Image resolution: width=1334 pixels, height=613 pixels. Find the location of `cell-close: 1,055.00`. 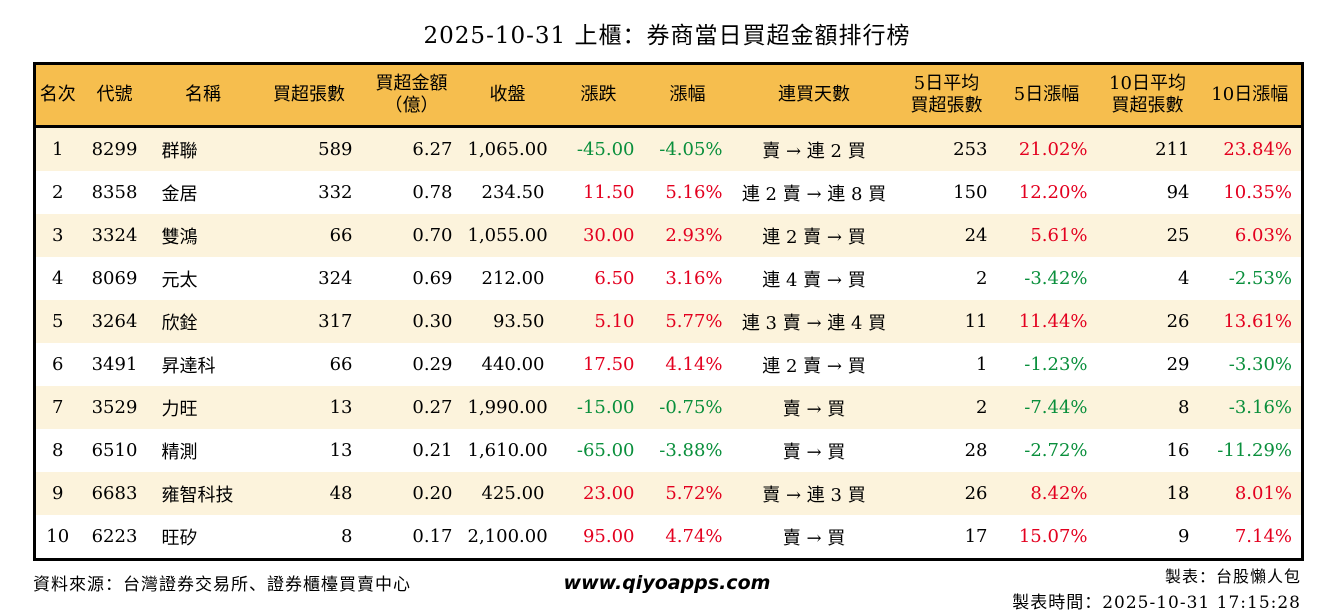

cell-close: 1,055.00 is located at coordinates (507, 235).